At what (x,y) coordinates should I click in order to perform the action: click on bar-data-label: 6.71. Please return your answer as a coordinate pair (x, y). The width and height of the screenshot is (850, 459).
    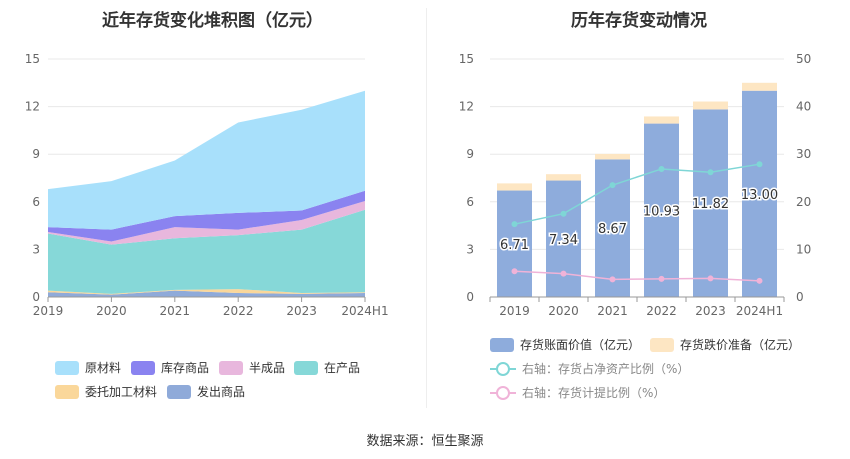
    Looking at the image, I should click on (514, 245).